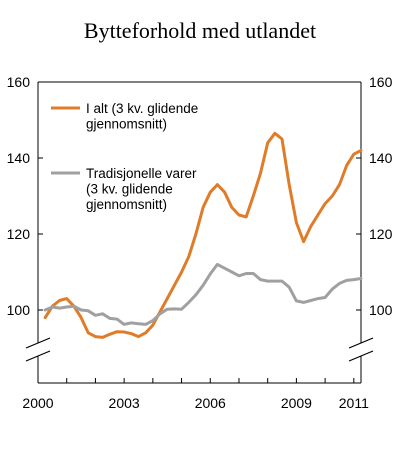 The width and height of the screenshot is (400, 457). Describe the element at coordinates (381, 234) in the screenshot. I see `y-tick-label-right: 120` at that location.